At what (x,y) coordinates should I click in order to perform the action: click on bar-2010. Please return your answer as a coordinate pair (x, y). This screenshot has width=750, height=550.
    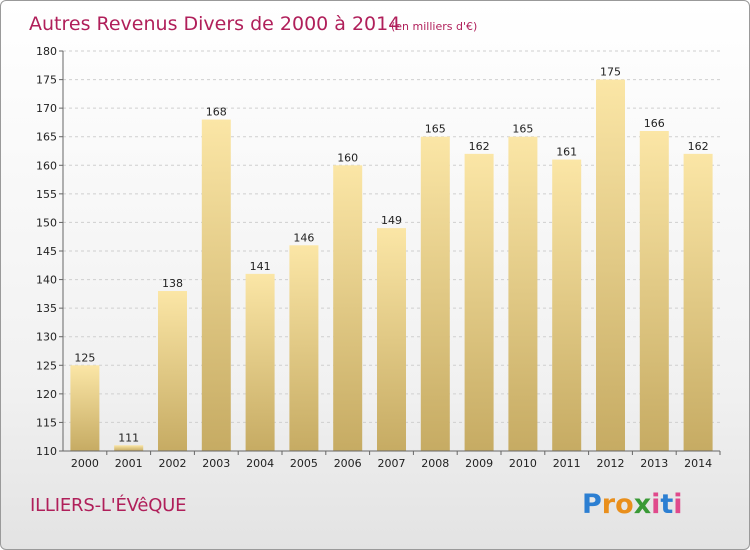
    Looking at the image, I should click on (523, 293).